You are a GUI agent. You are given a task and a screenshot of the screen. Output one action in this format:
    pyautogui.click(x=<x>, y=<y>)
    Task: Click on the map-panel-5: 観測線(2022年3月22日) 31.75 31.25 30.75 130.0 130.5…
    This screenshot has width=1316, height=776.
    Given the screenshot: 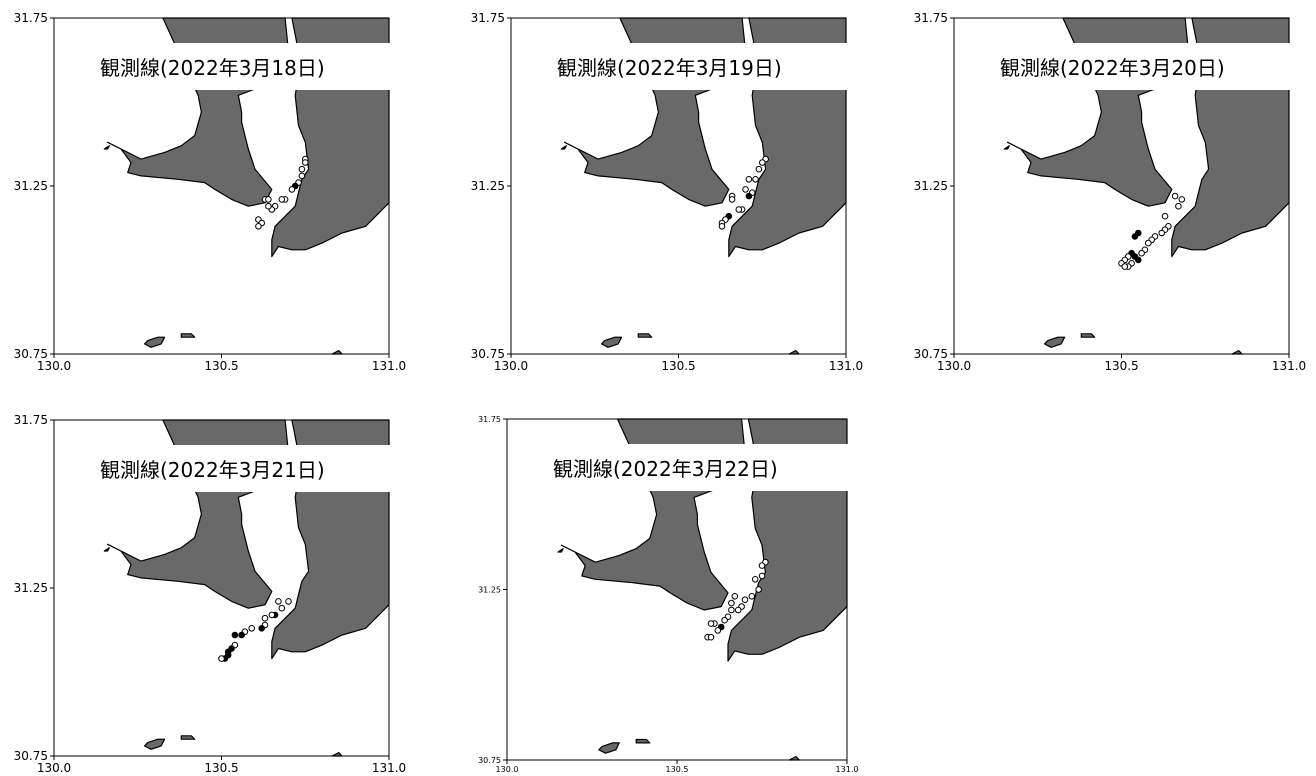 What is the action you would take?
    pyautogui.click(x=669, y=594)
    